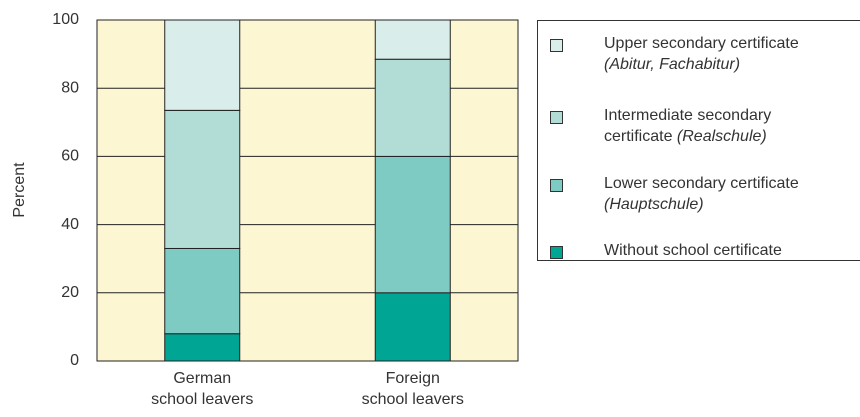  What do you see at coordinates (672, 64) in the screenshot?
I see `legend-note: (Abitur, Fachabitur)` at bounding box center [672, 64].